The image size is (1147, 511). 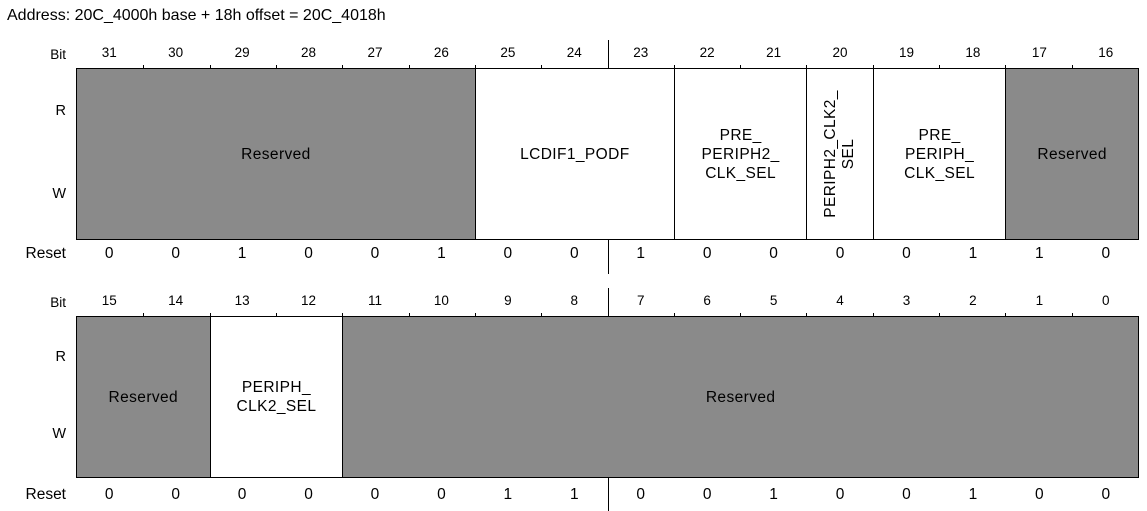 What do you see at coordinates (1039, 52) in the screenshot?
I see `bit-number: 17` at bounding box center [1039, 52].